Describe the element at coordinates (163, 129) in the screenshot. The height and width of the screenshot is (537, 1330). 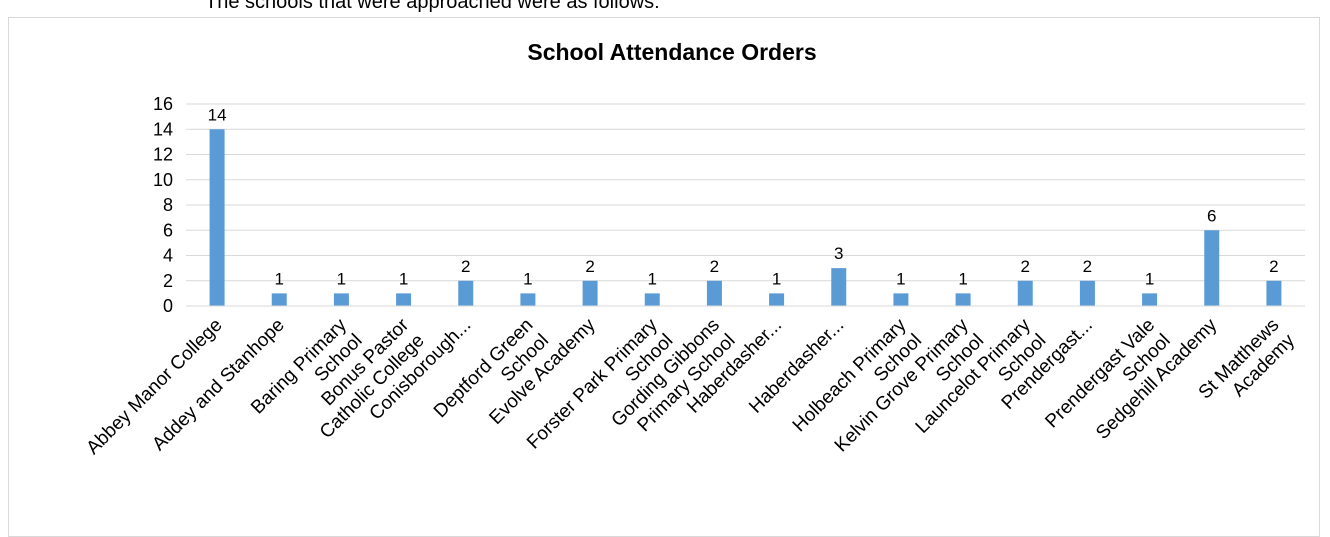
I see `y-tick-label: 14` at that location.